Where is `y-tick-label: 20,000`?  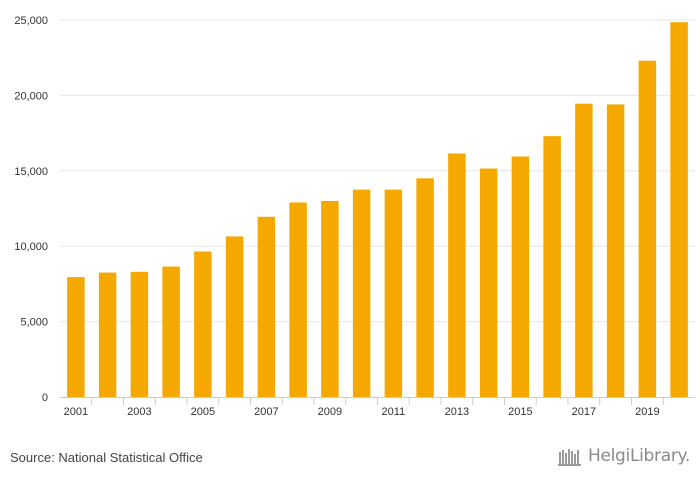
y-tick-label: 20,000 is located at coordinates (31, 96).